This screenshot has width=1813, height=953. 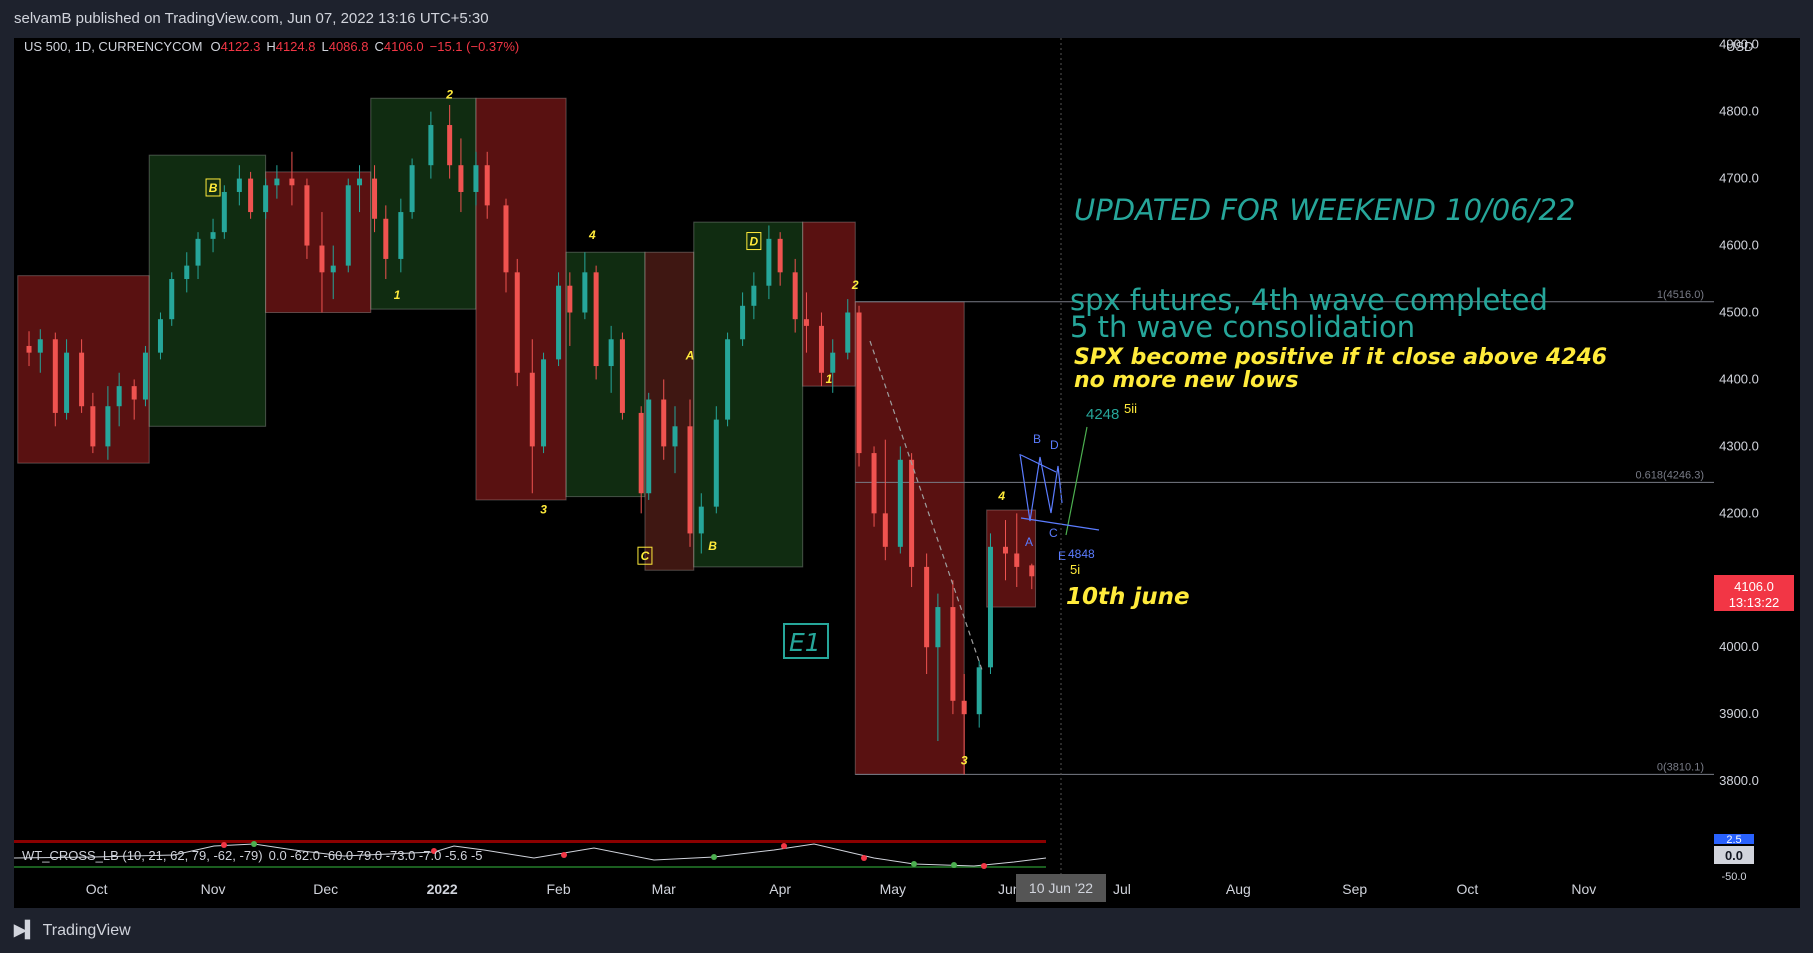 I want to click on indicator-val-top: 2.5, so click(x=1733, y=840).